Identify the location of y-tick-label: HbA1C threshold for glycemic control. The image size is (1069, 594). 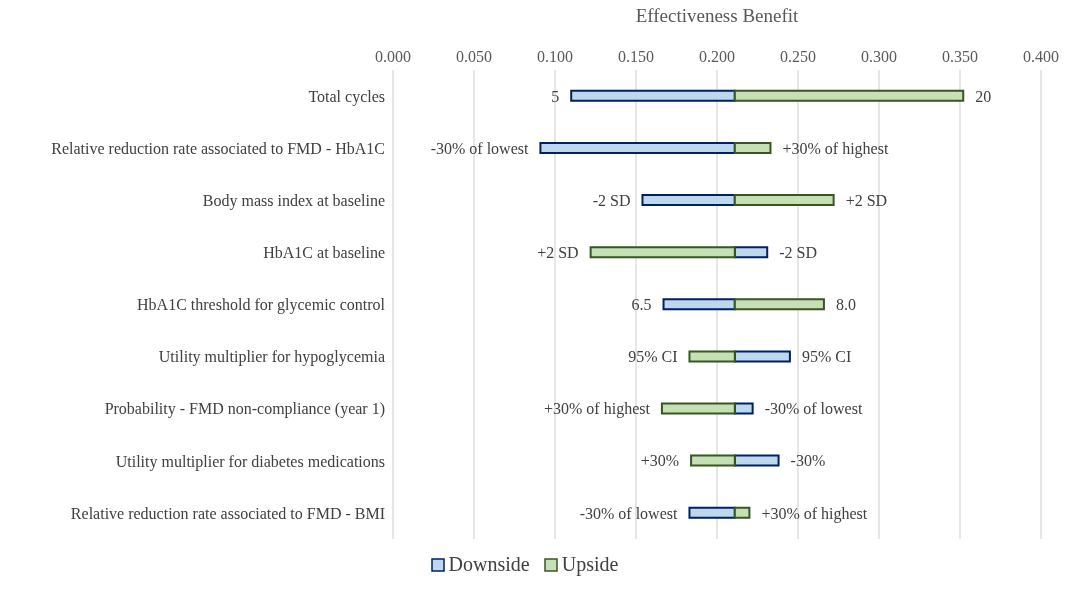
(261, 305).